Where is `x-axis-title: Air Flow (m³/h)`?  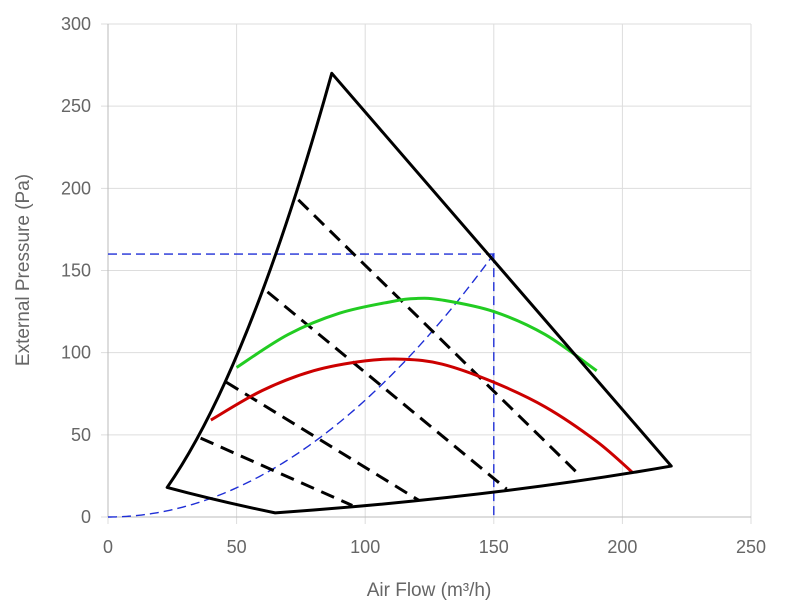 x-axis-title: Air Flow (m³/h) is located at coordinates (429, 590).